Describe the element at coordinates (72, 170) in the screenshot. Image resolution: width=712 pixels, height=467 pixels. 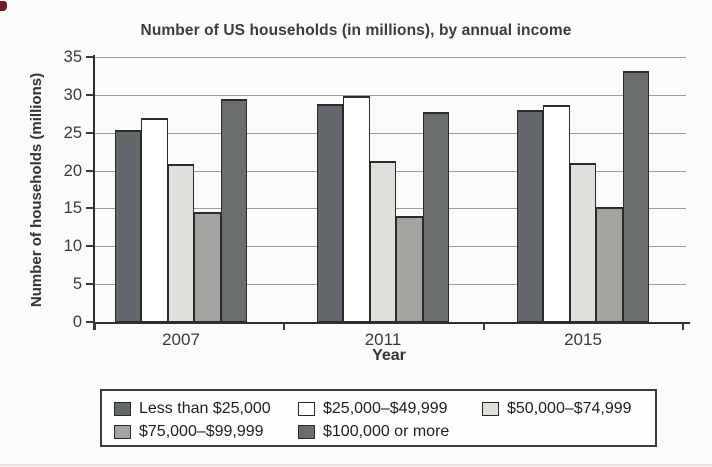
I see `y-tick-label: 20` at that location.